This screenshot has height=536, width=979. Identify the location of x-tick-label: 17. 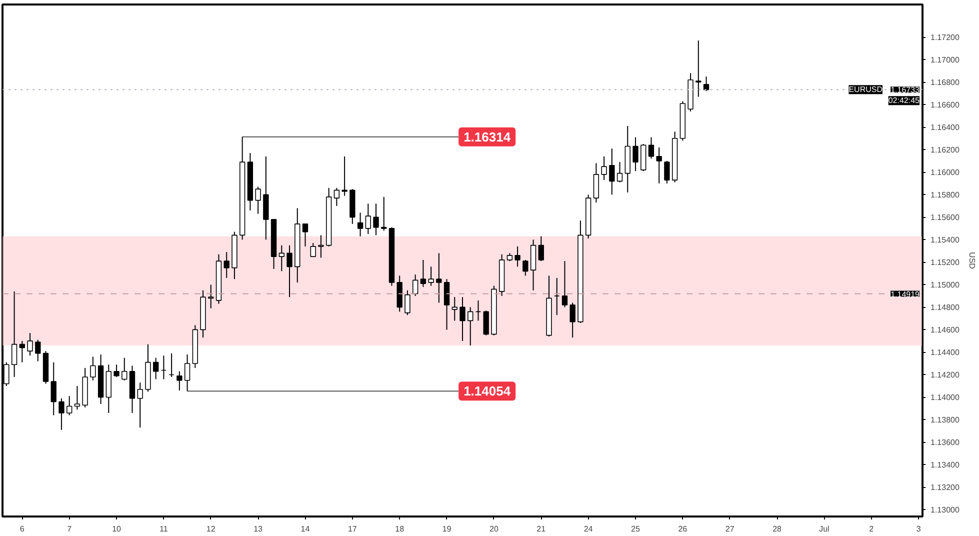
(353, 529).